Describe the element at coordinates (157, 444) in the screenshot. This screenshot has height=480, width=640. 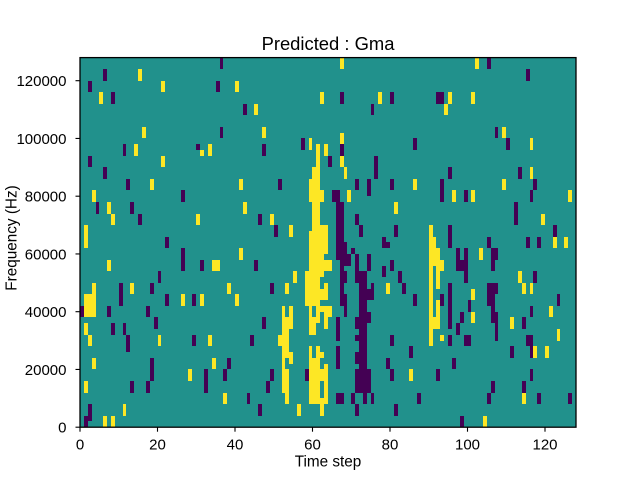
I see `svg-text: 20` at that location.